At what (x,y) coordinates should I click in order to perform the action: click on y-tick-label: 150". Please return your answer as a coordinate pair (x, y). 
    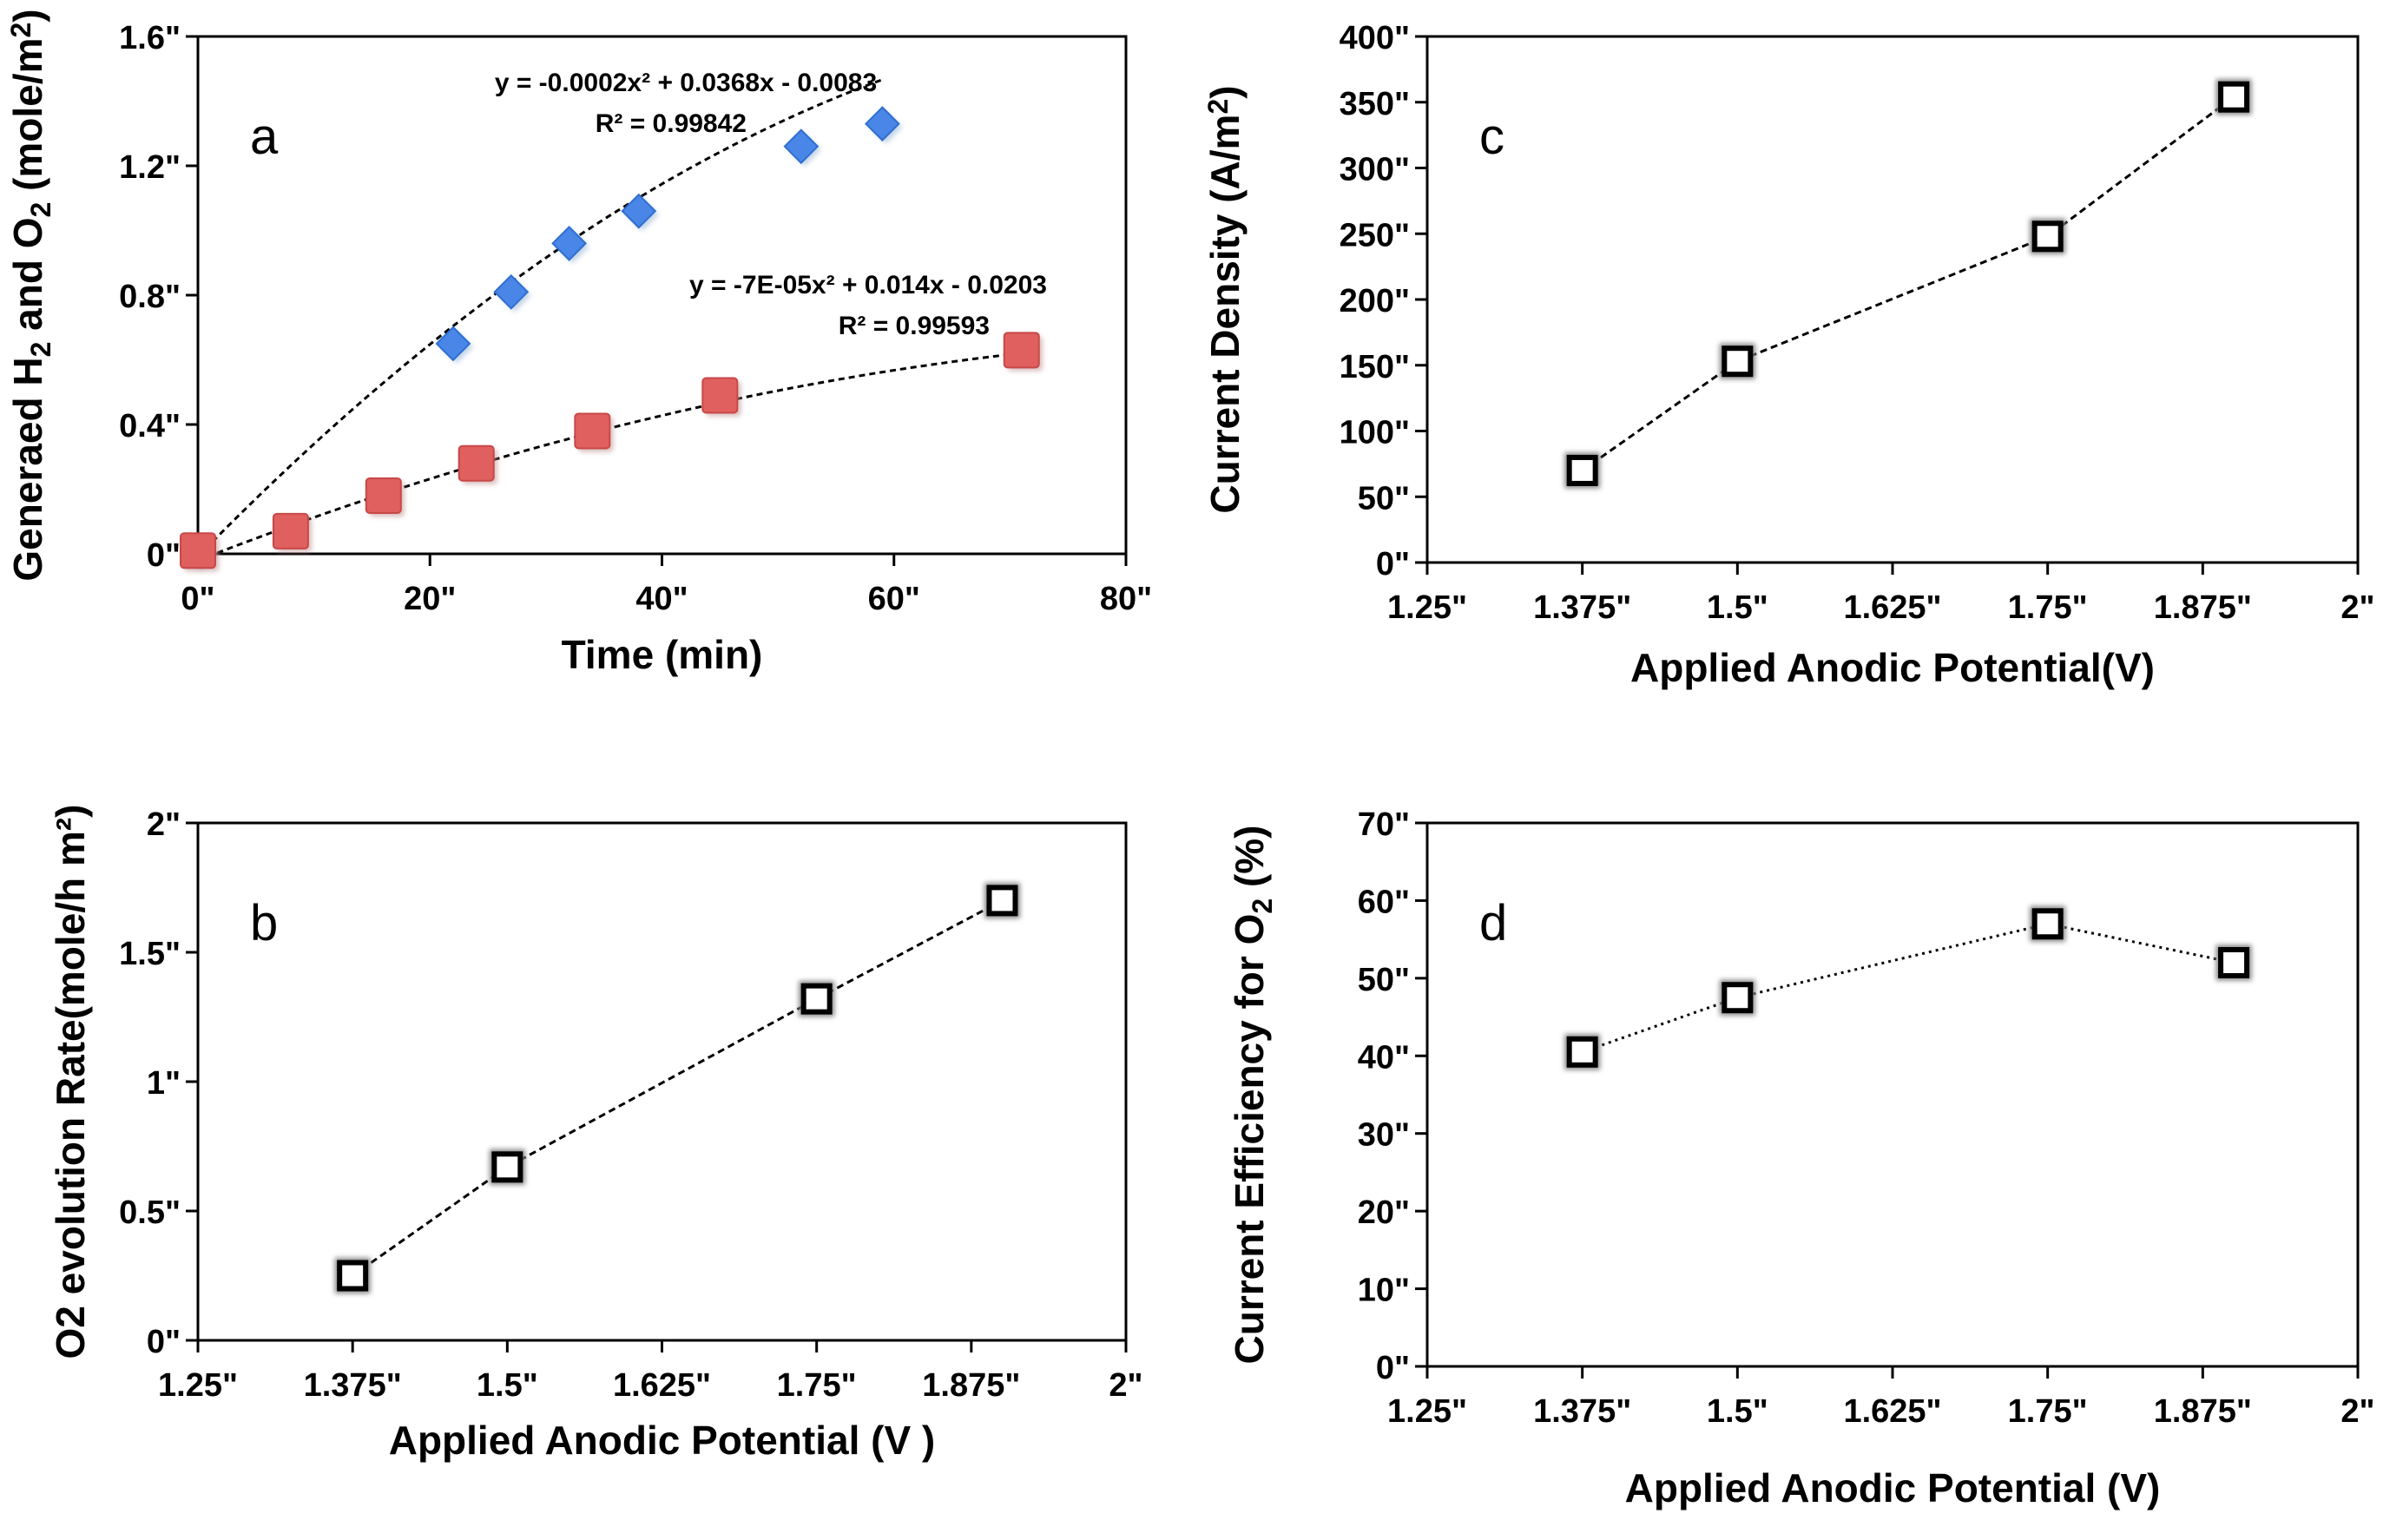
    Looking at the image, I should click on (1375, 367).